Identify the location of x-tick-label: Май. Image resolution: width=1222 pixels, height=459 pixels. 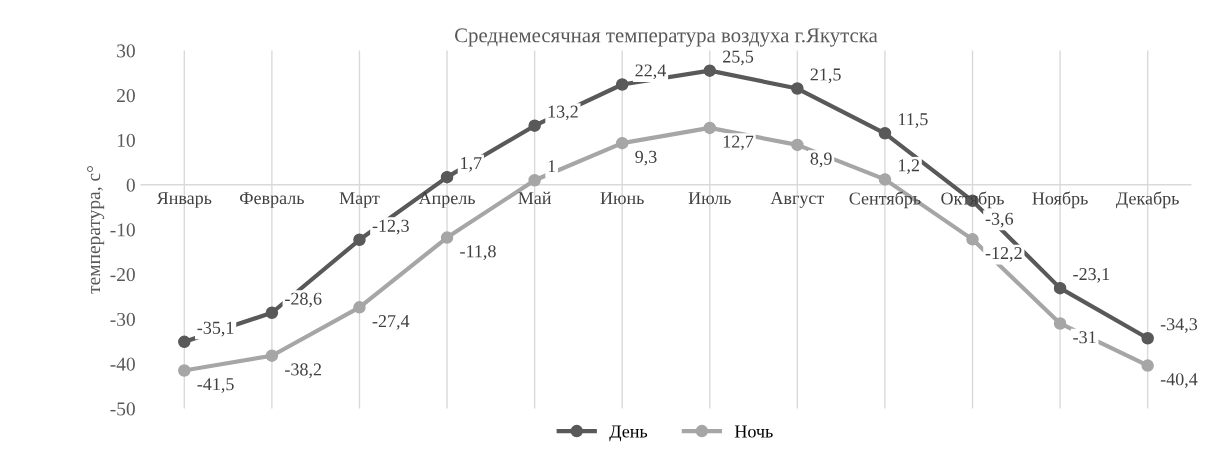
(535, 198).